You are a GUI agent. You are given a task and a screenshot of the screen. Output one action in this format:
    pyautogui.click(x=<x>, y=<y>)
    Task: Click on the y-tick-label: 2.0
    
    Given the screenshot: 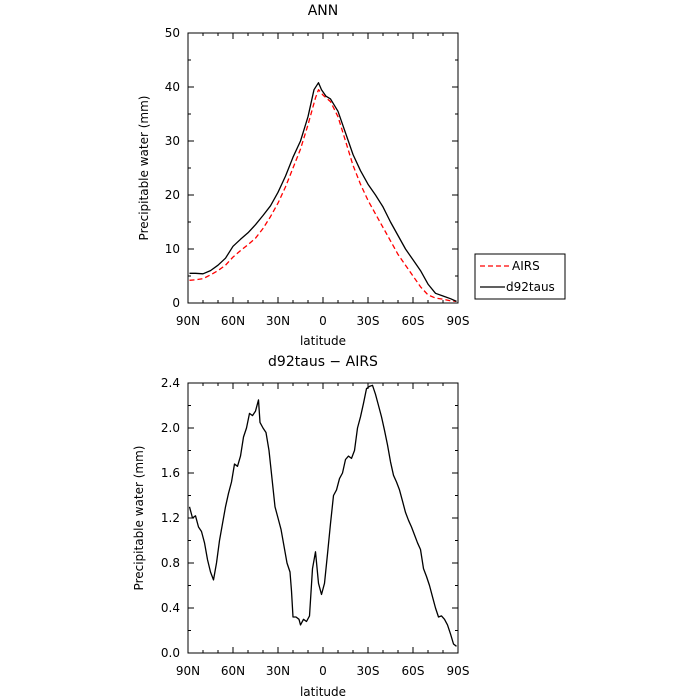 What is the action you would take?
    pyautogui.click(x=170, y=428)
    